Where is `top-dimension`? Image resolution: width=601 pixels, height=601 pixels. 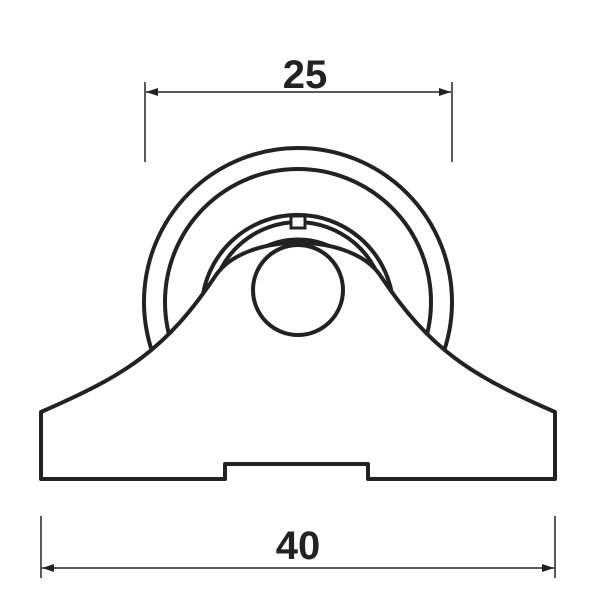
top-dimension is located at coordinates (298, 122).